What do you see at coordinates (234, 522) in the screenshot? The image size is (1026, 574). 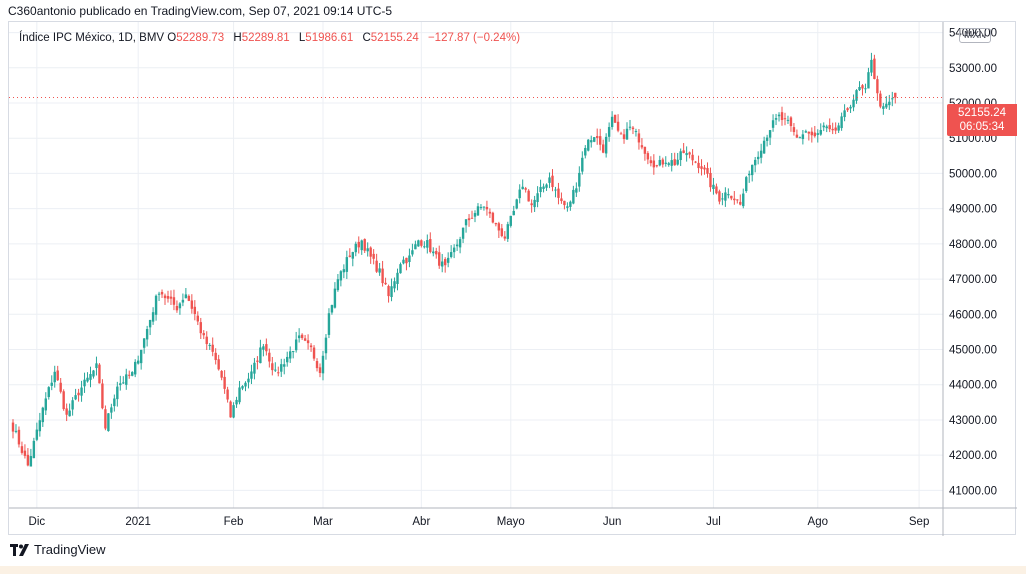 I see `x-tick-label: Feb` at bounding box center [234, 522].